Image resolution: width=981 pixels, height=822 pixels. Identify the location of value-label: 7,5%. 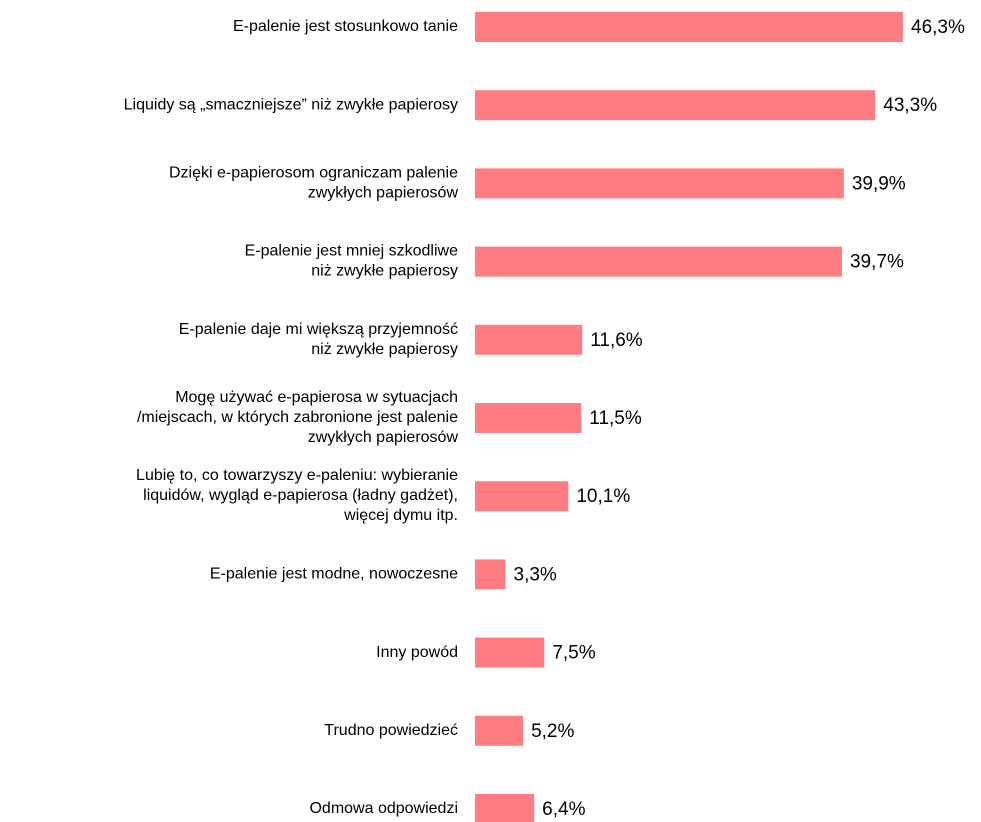
(573, 653).